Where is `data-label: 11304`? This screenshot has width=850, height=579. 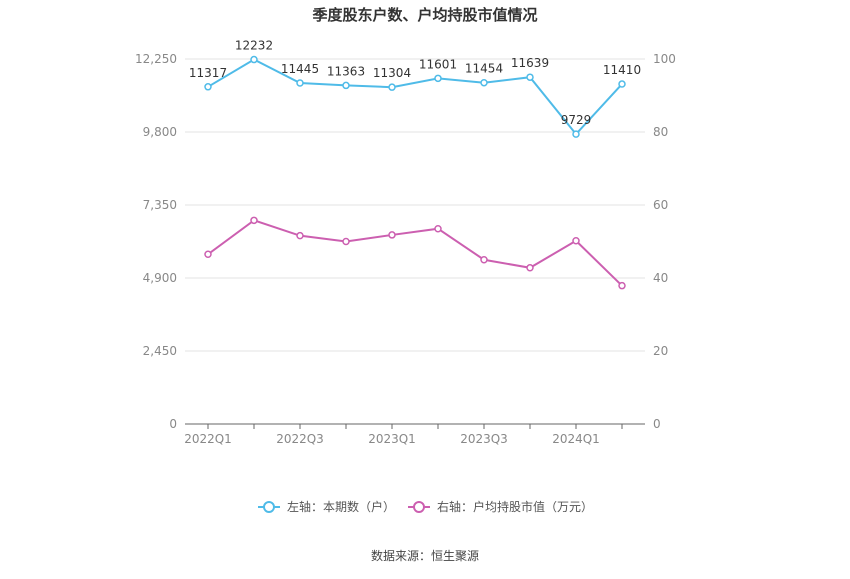
data-label: 11304 is located at coordinates (392, 73).